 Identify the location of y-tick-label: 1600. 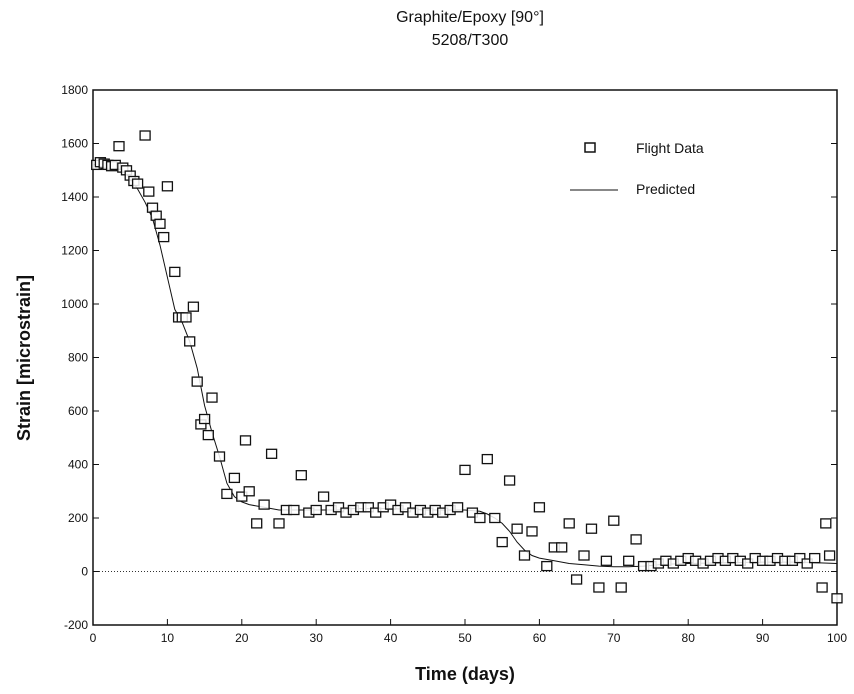
(74, 144).